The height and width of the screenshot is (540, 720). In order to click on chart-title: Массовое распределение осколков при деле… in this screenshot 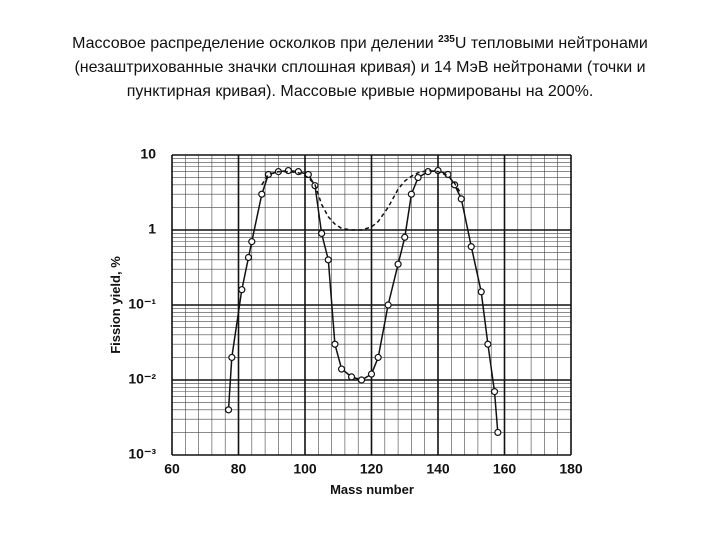, I will do `click(360, 43)`.